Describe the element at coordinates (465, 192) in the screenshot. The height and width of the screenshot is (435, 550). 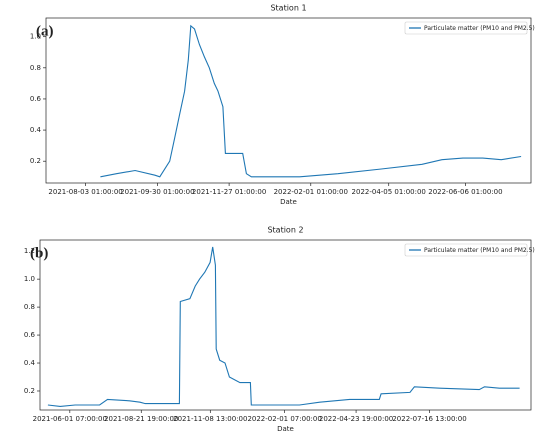
I see `x-tick-label: 2022-06-06 01:00:00` at that location.